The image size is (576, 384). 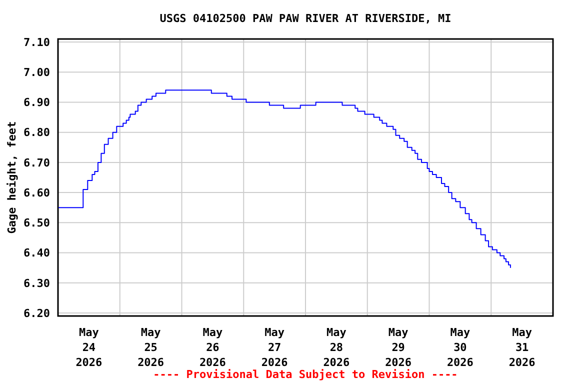 What do you see at coordinates (305, 374) in the screenshot?
I see `text: ---- Provisional Data Subject to Revision ----` at bounding box center [305, 374].